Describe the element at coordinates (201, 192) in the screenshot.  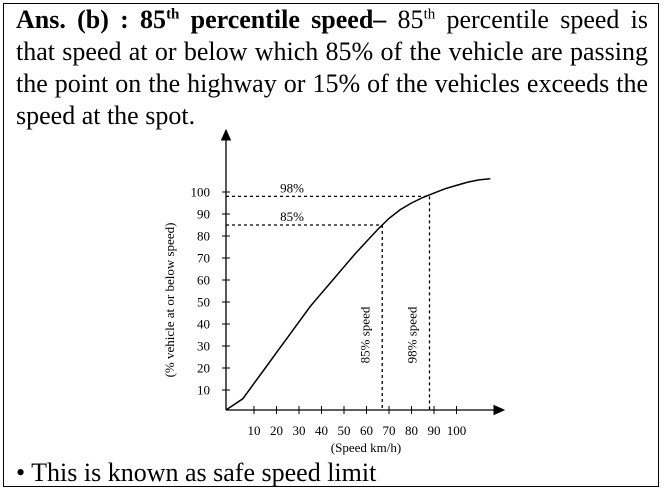
I see `y-tick-label: 100` at that location.